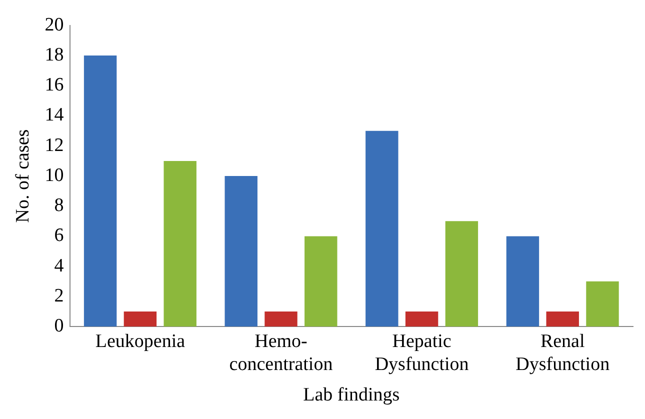 Image resolution: width=645 pixels, height=419 pixels. What do you see at coordinates (140, 341) in the screenshot?
I see `x-tick-label: Leukopenia` at bounding box center [140, 341].